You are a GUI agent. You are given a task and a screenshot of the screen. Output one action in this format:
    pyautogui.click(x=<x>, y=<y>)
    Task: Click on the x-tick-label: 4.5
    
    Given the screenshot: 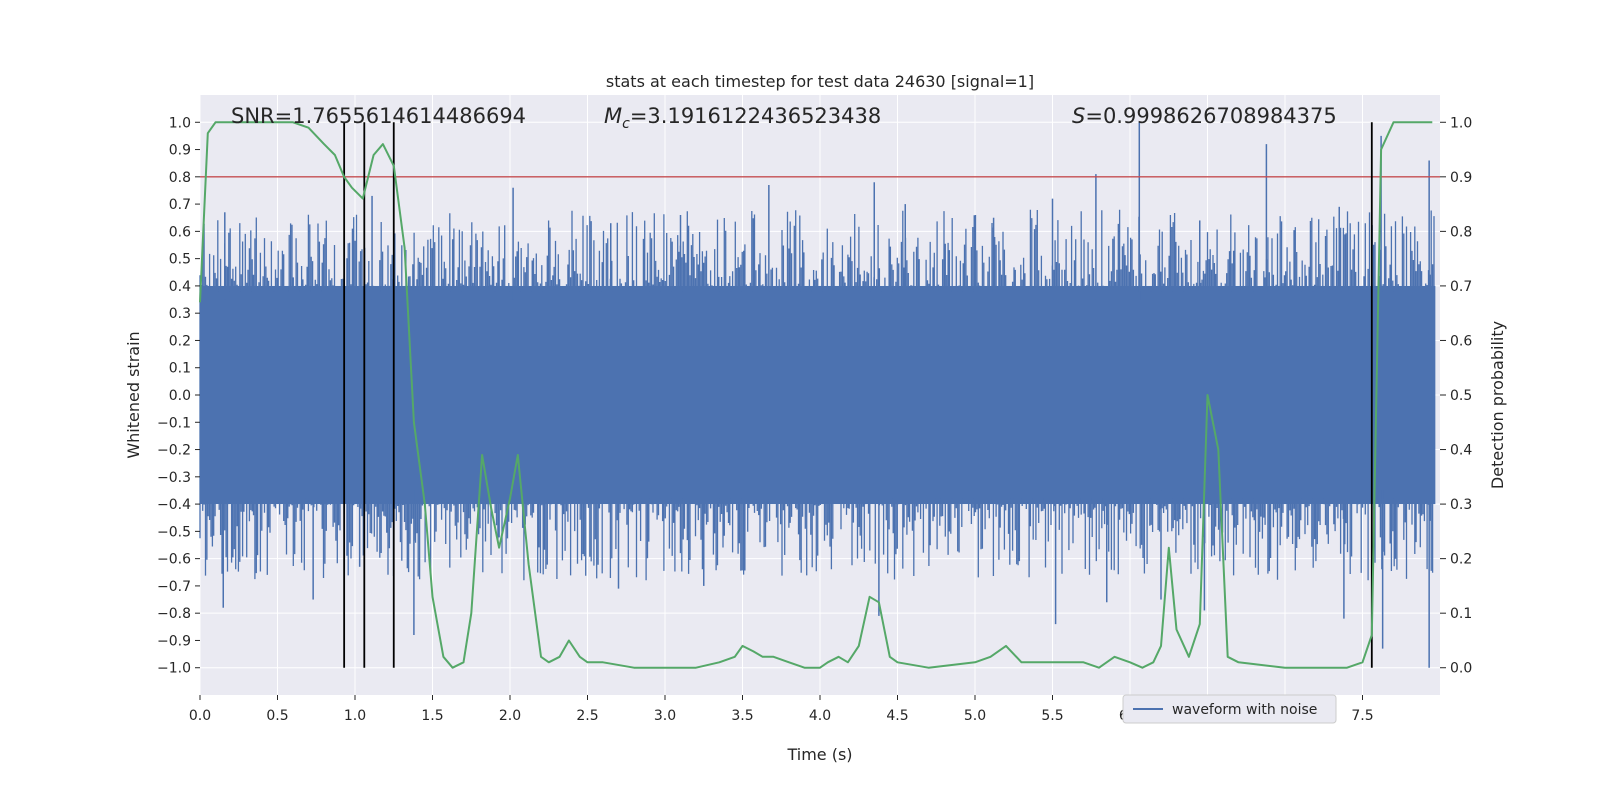 What is the action you would take?
    pyautogui.click(x=897, y=716)
    